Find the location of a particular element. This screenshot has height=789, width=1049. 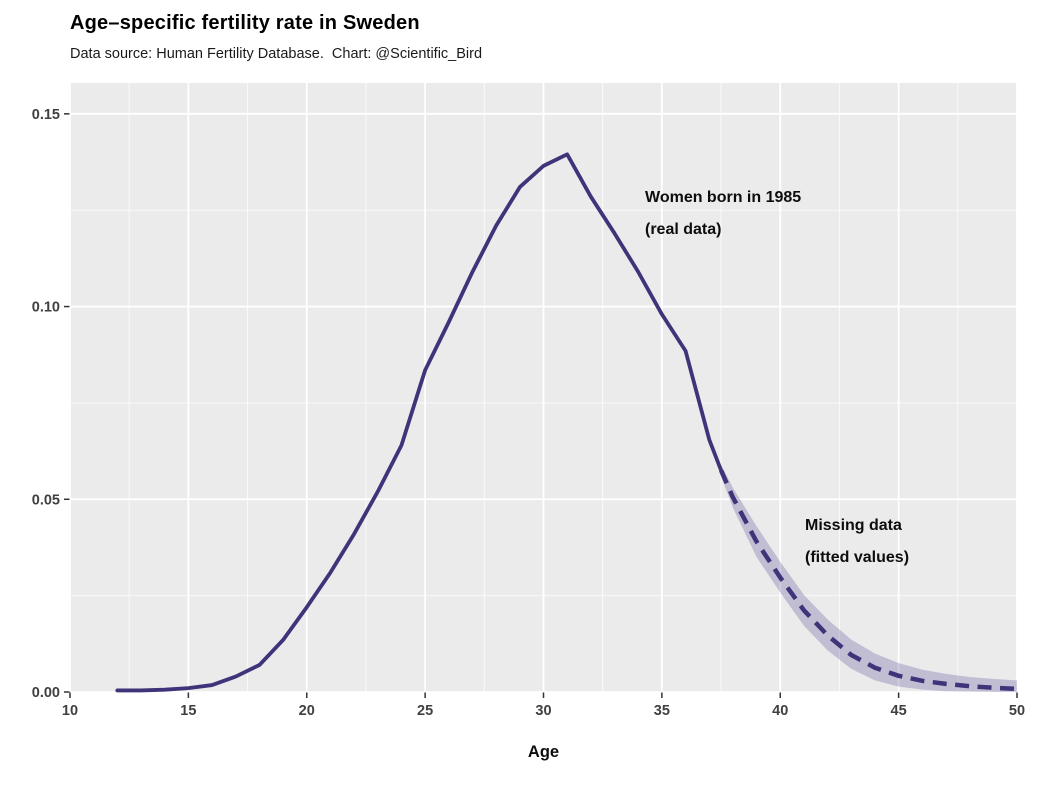

x-tick-label: 40 is located at coordinates (780, 711).